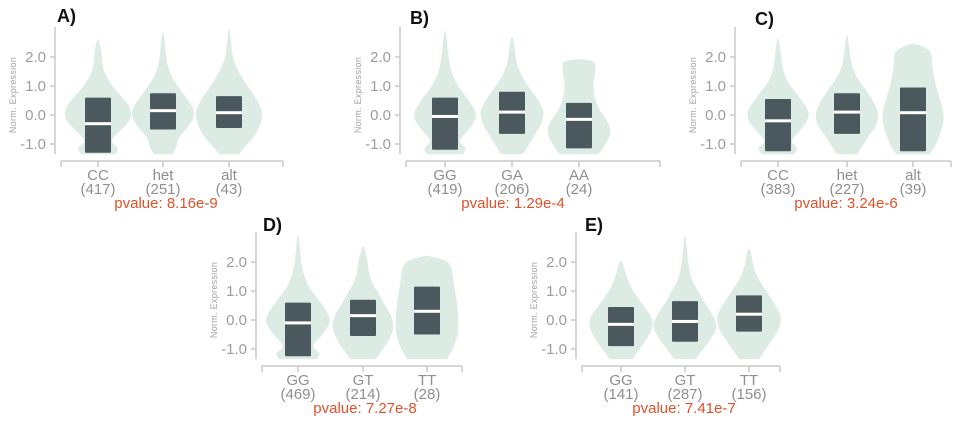  I want to click on count-label: (39), so click(913, 189).